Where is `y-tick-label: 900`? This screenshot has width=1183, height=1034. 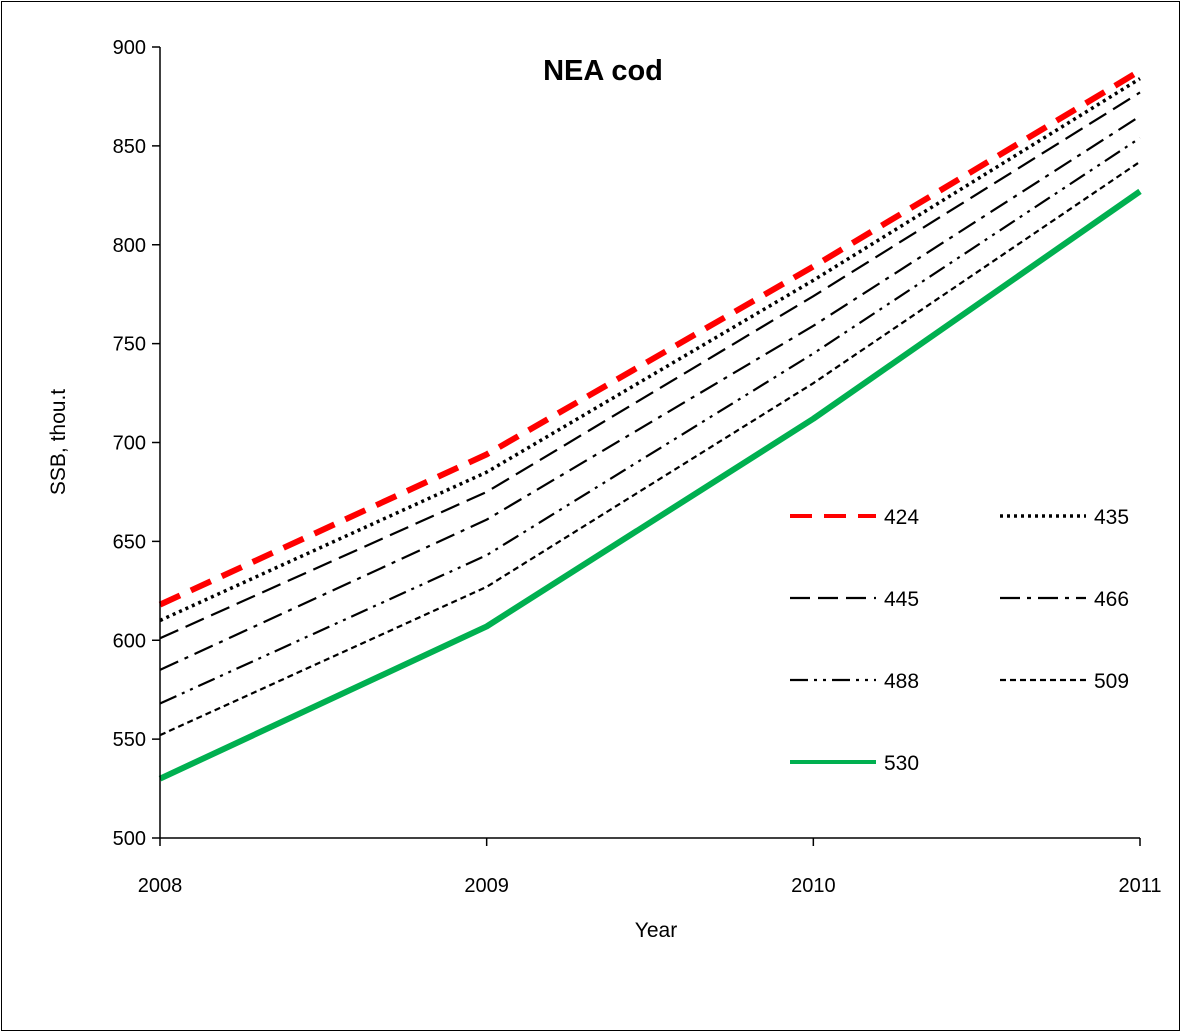 y-tick-label: 900 is located at coordinates (129, 48).